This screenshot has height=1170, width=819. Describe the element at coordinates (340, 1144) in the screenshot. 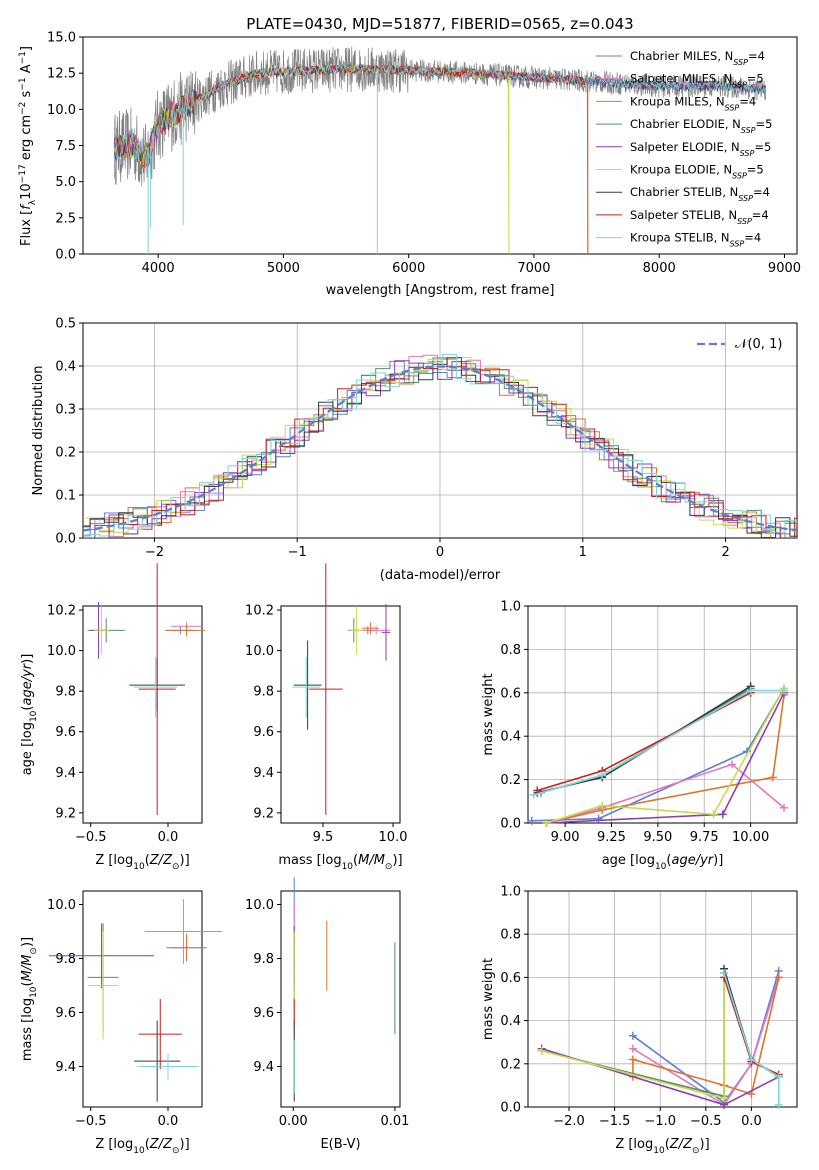

I see `mass_vs_ebv-xlabel: E(B-V)` at that location.